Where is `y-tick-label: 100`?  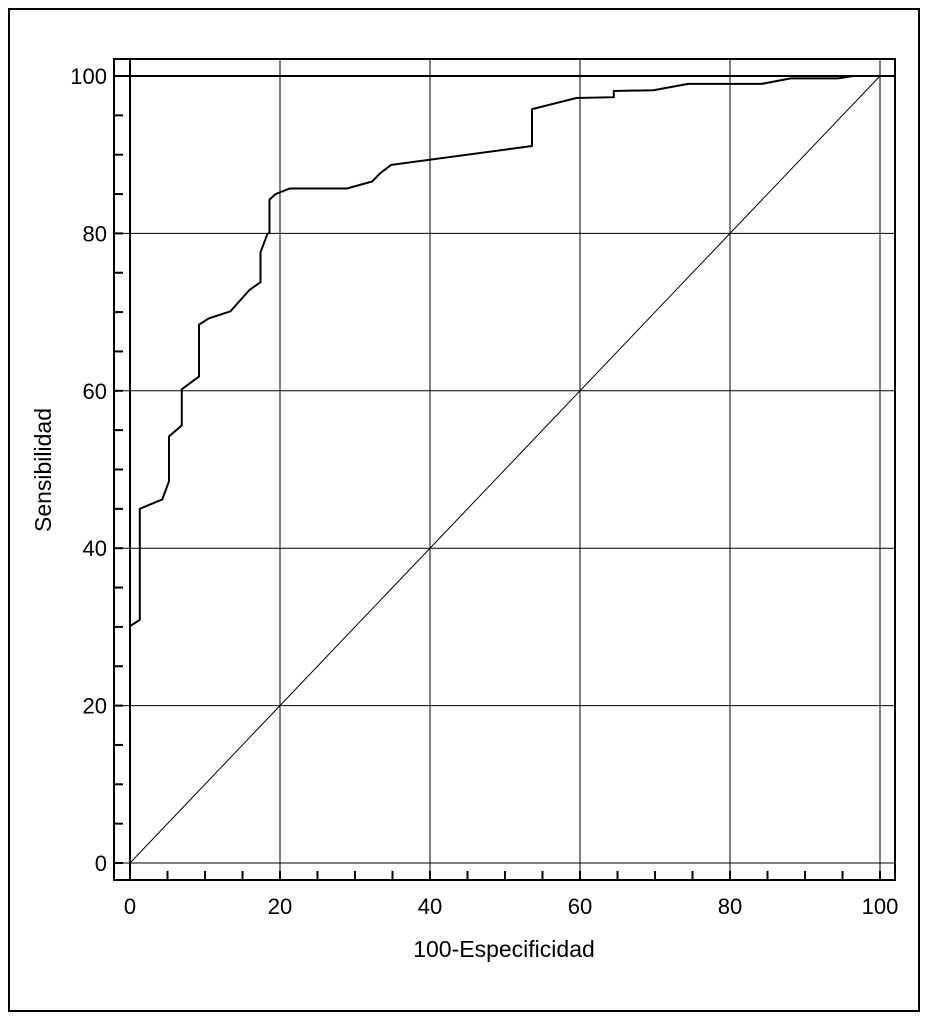 y-tick-label: 100 is located at coordinates (88, 76).